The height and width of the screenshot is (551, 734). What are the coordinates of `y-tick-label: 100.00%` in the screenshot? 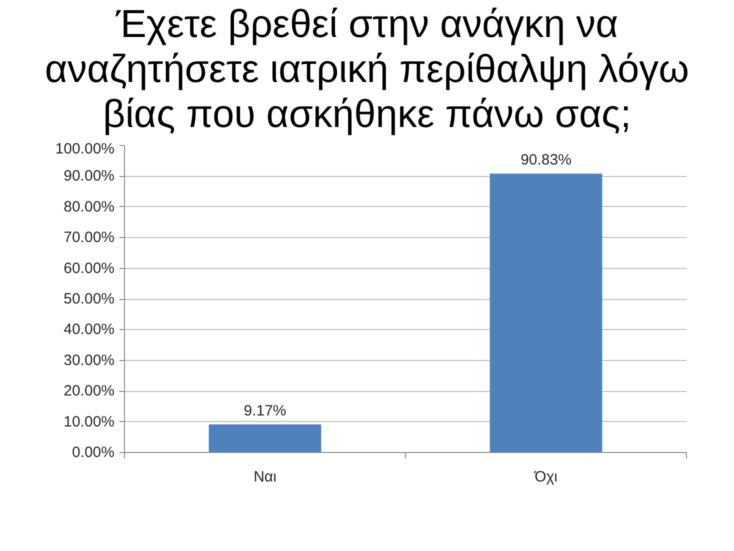 It's located at (84, 149).